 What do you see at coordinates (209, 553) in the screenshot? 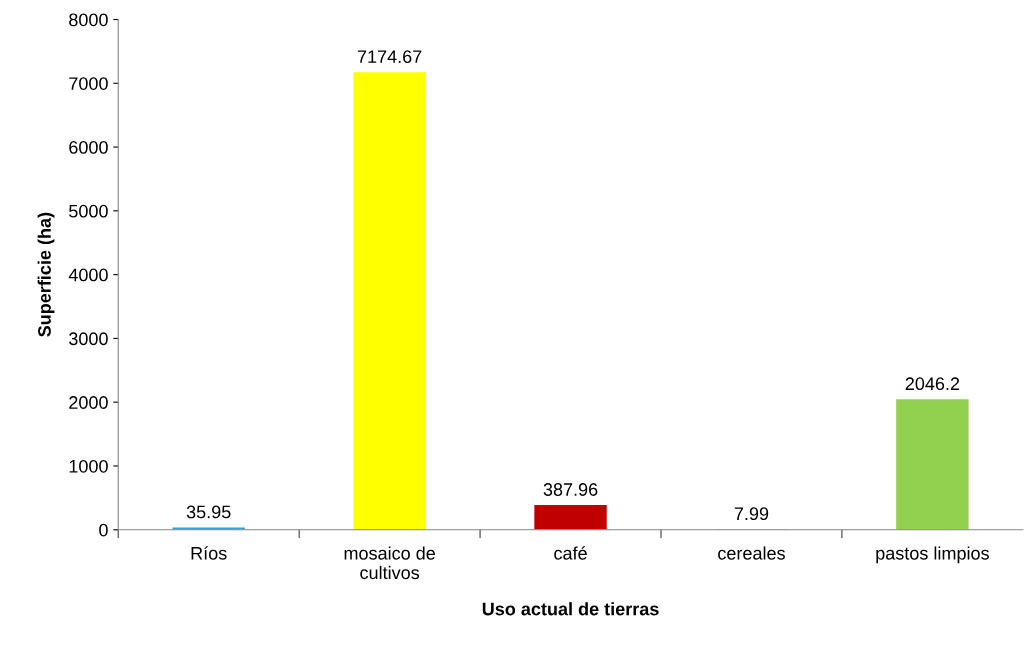
I see `x-tick-label: Ríos` at bounding box center [209, 553].